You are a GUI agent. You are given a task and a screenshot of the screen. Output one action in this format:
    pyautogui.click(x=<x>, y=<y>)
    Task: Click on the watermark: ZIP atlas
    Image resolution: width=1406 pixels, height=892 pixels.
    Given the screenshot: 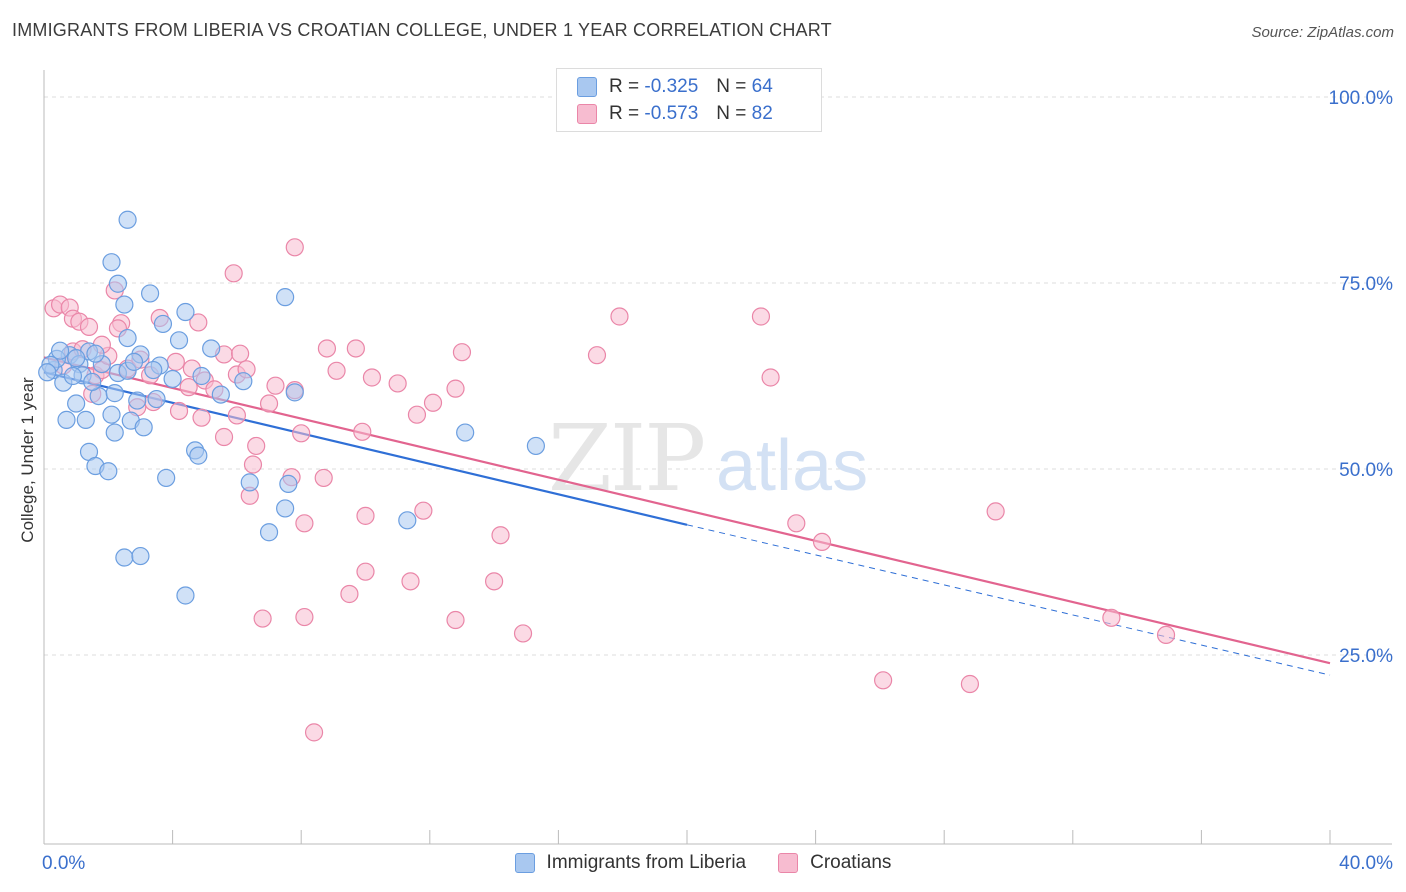 What is the action you would take?
    pyautogui.click(x=708, y=458)
    